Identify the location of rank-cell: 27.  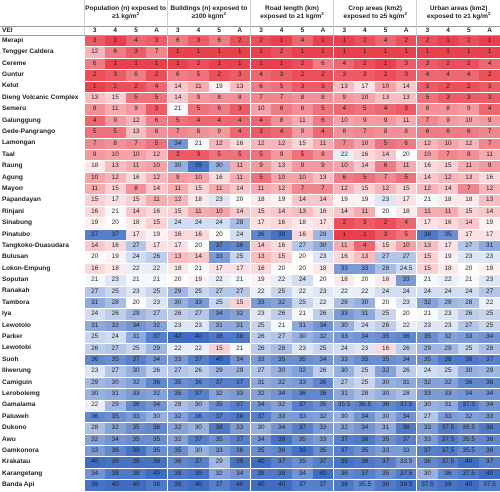
(240, 292).